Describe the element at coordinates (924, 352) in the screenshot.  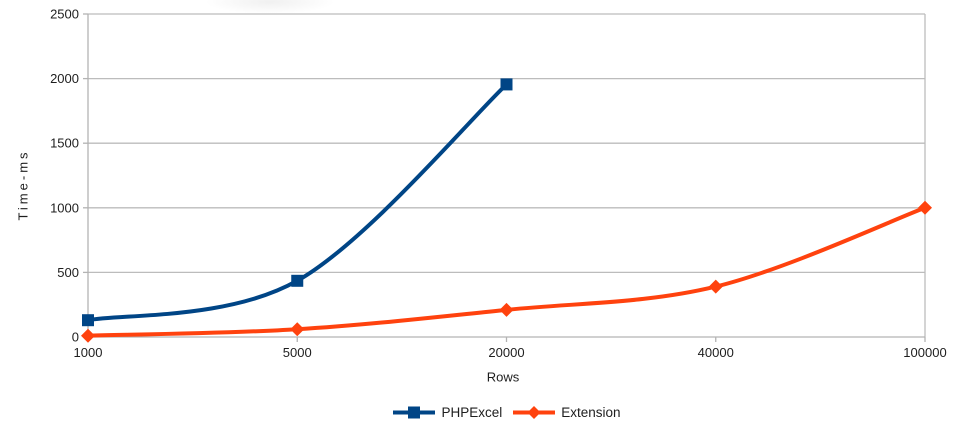
I see `x-tick-label: 100000` at that location.